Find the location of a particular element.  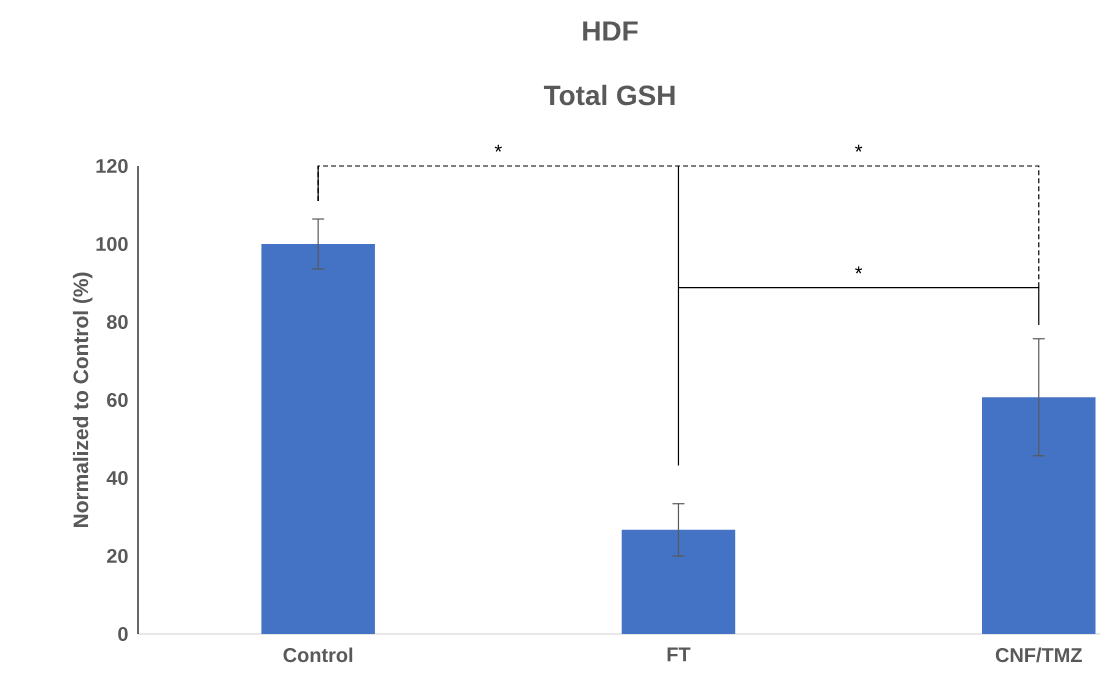

y-tick-label: 100 is located at coordinates (112, 244).